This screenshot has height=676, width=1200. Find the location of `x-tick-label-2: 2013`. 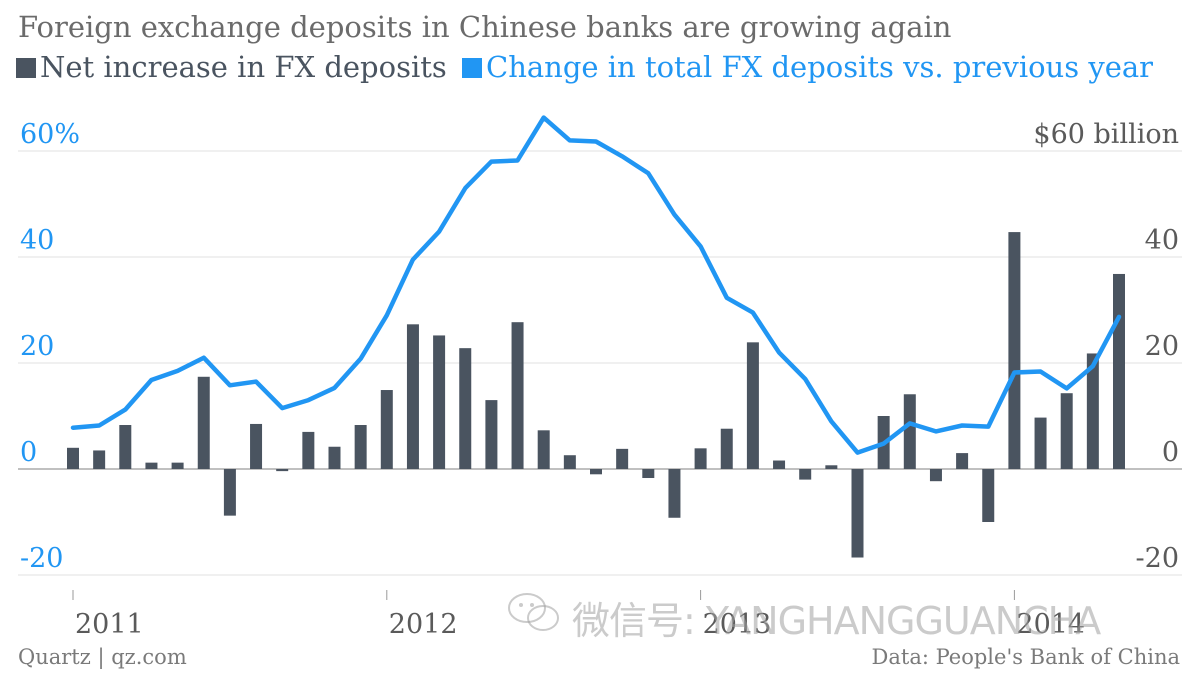

x-tick-label-2: 2013 is located at coordinates (737, 624).